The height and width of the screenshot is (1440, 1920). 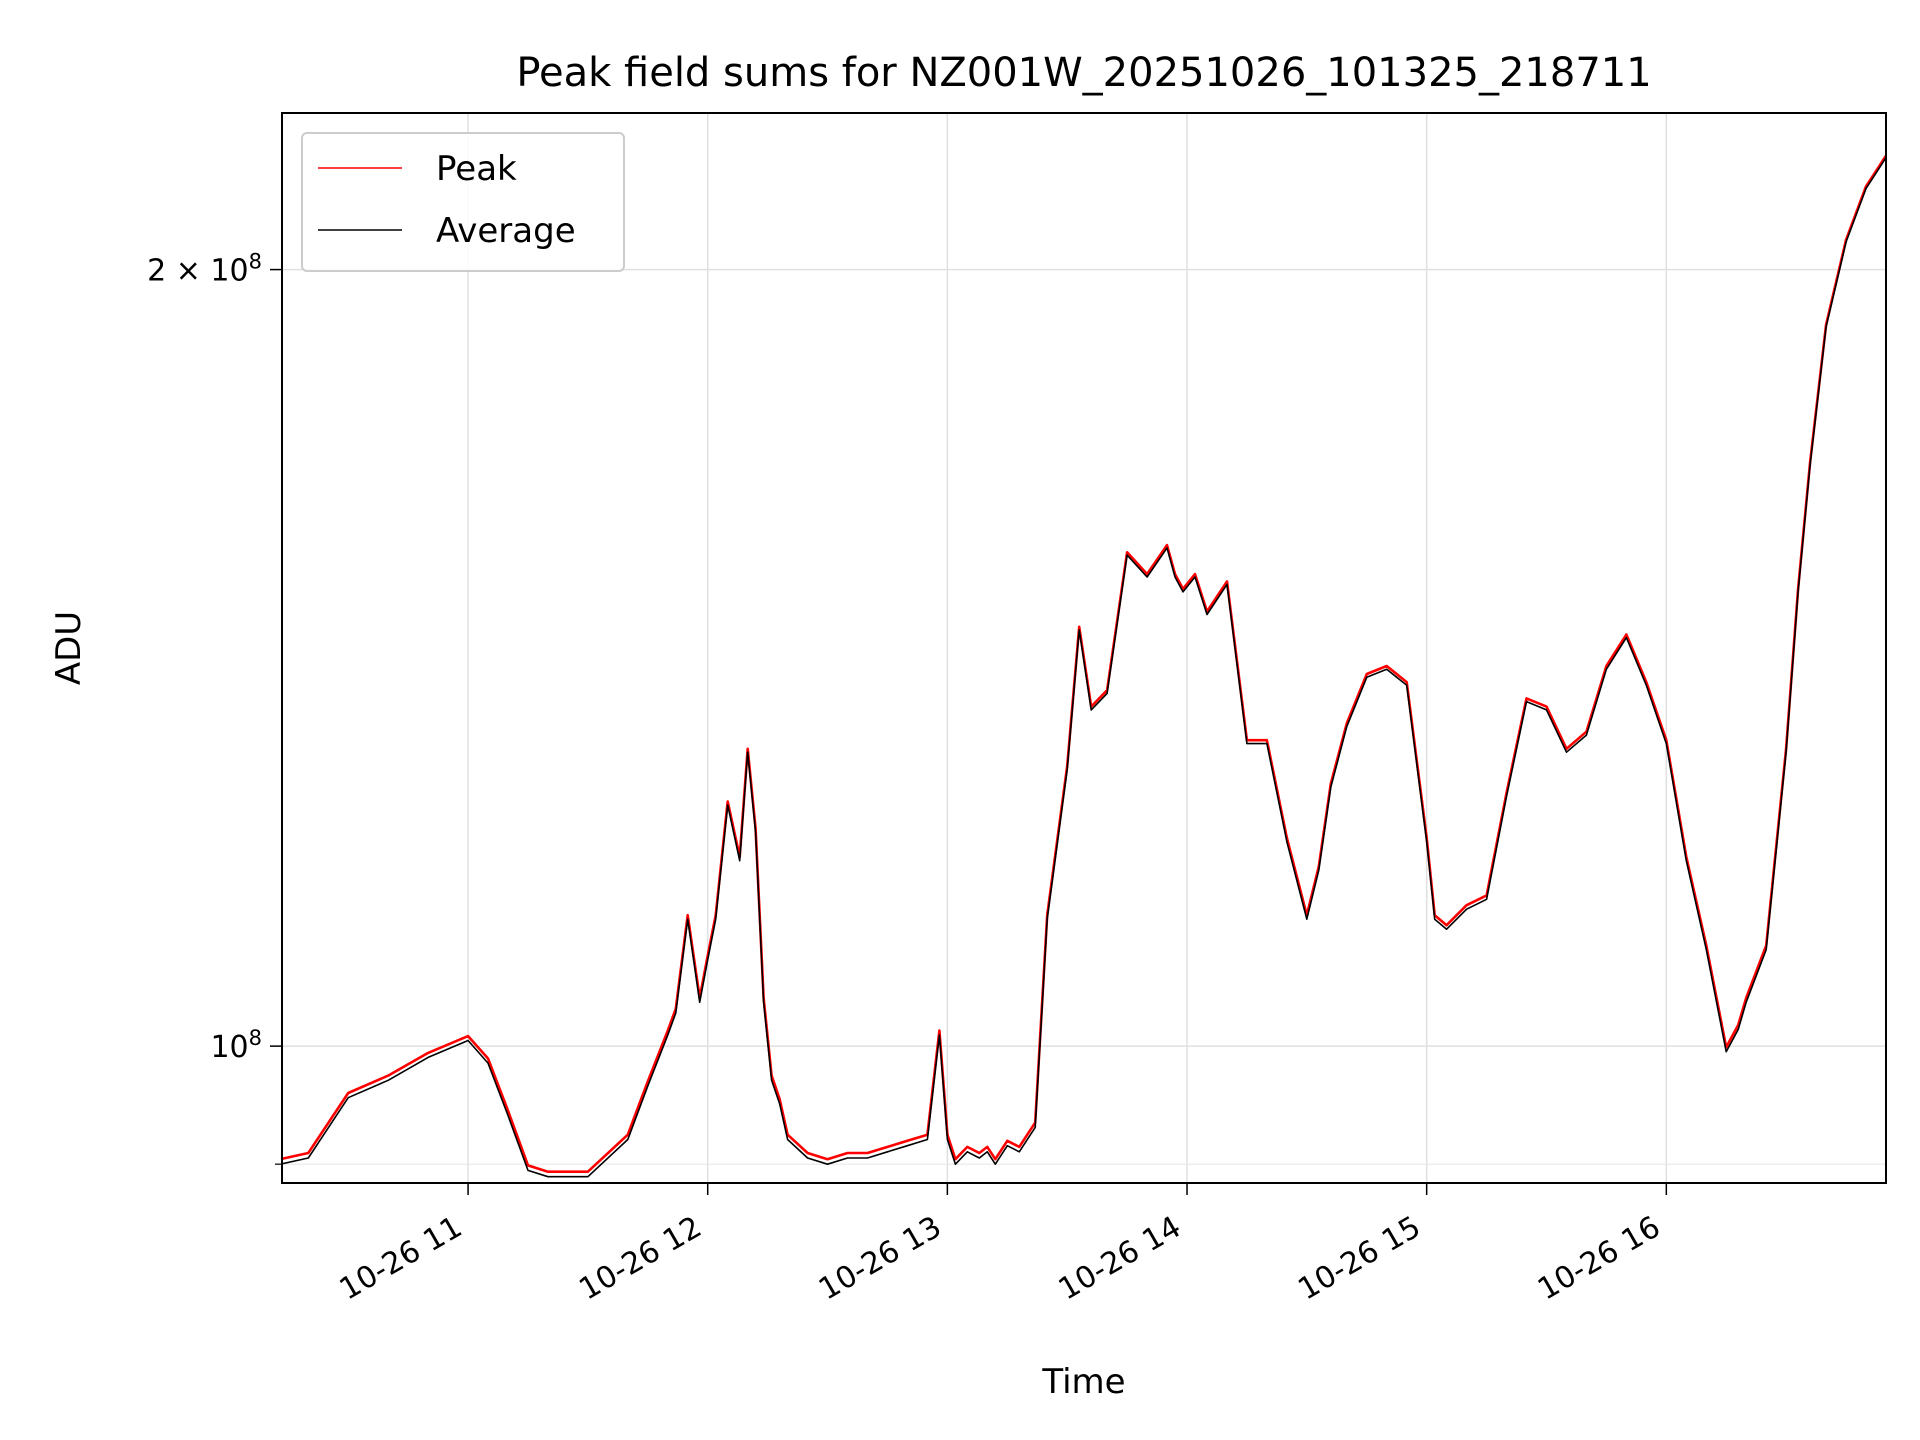 What do you see at coordinates (463, 202) in the screenshot?
I see `legend: Peak Average` at bounding box center [463, 202].